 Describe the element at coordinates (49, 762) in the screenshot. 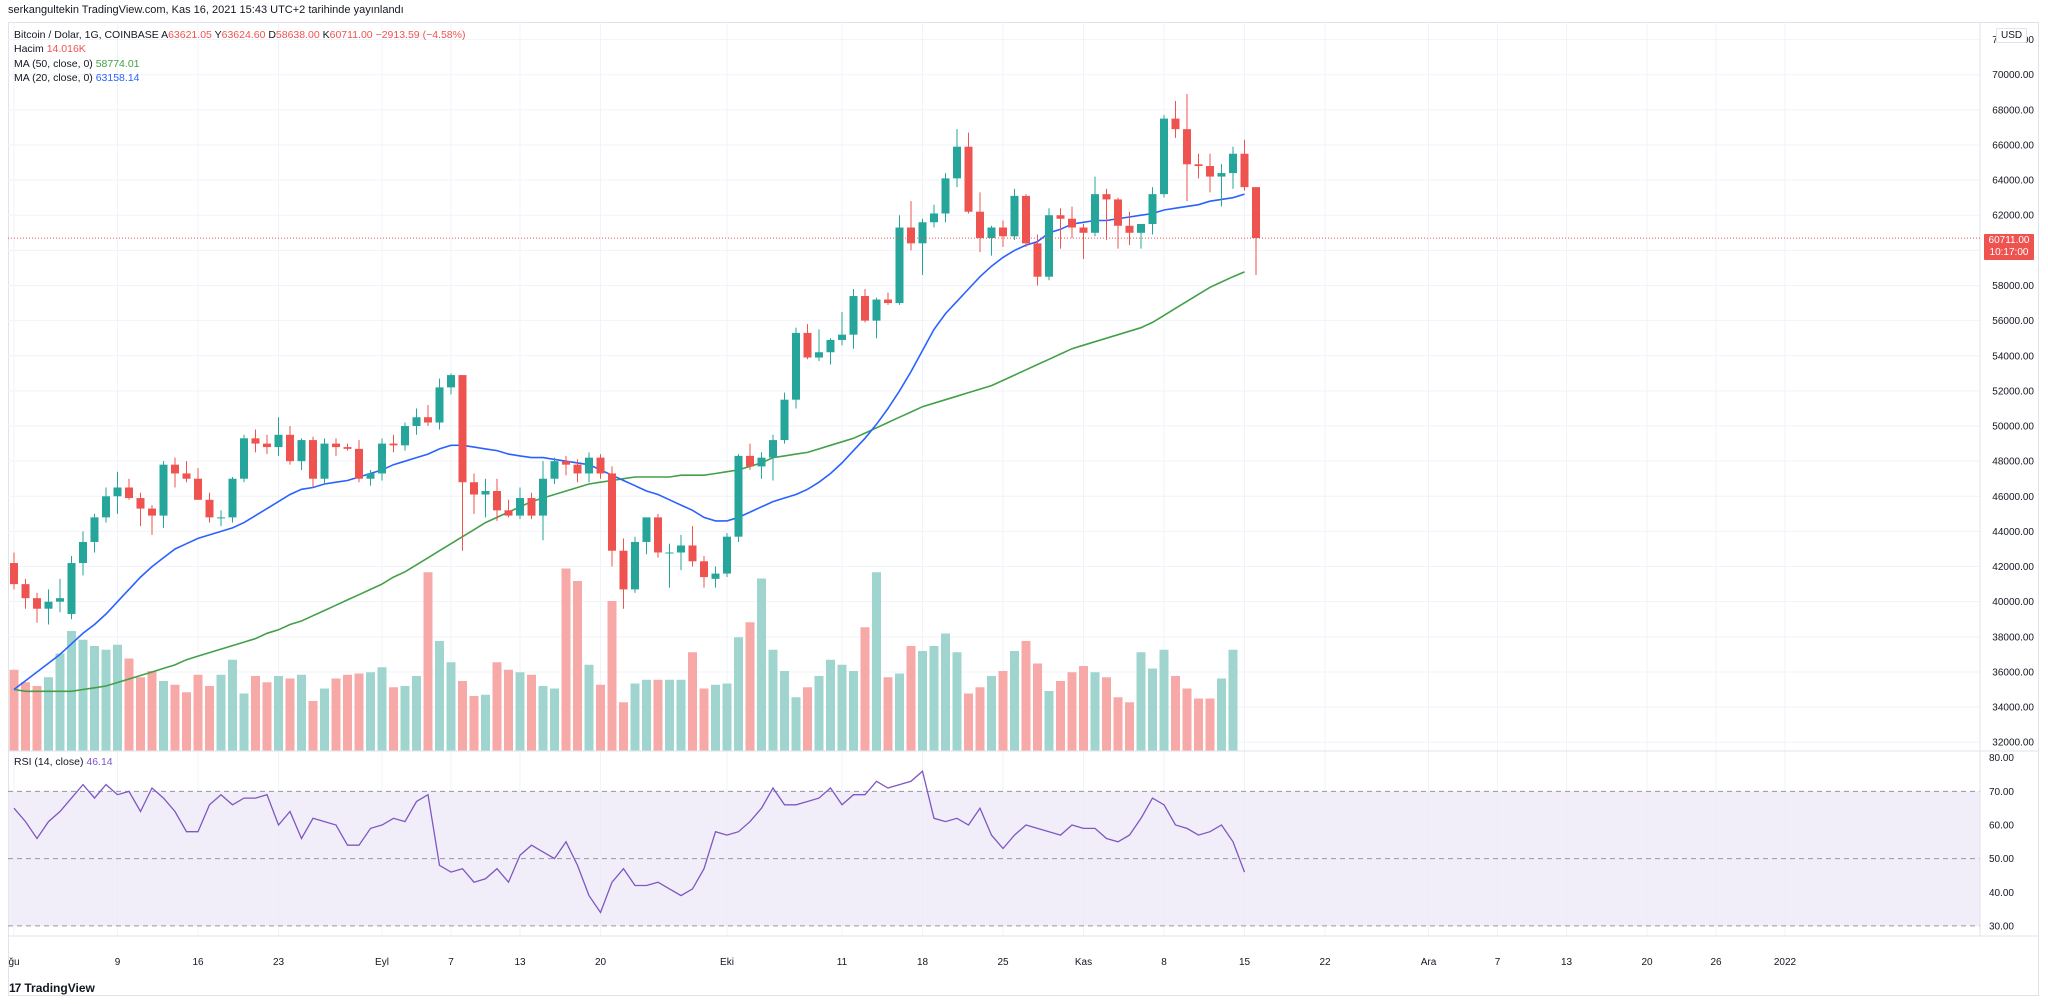

I see `rsi-label: RSI (14, close)` at that location.